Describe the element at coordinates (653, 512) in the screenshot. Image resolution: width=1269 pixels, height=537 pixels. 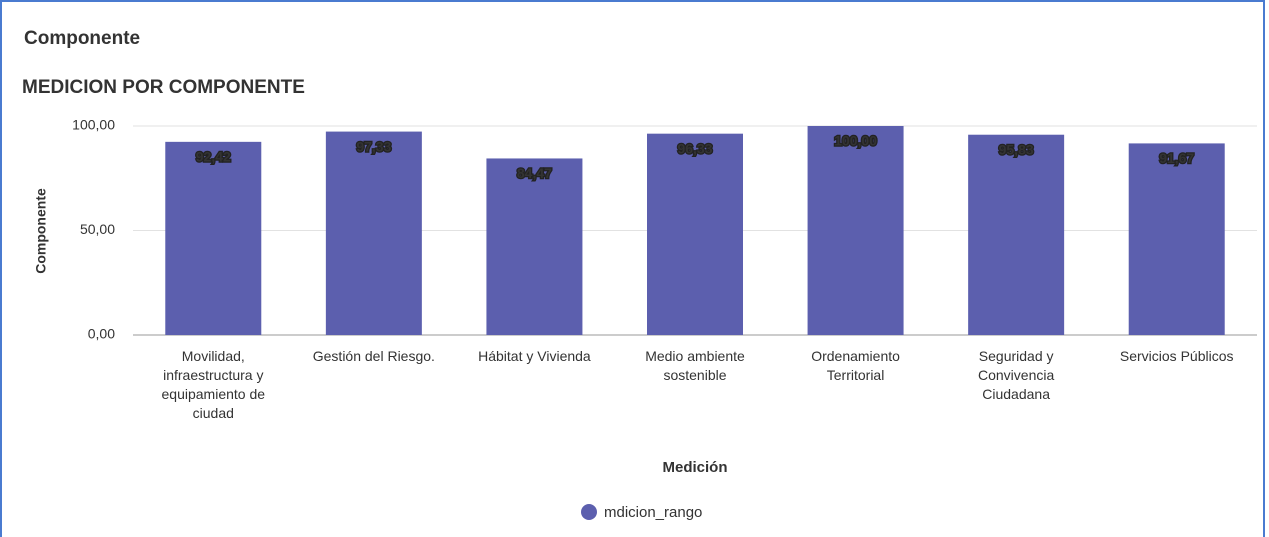
I see `legend-label: mdicion_rango` at that location.